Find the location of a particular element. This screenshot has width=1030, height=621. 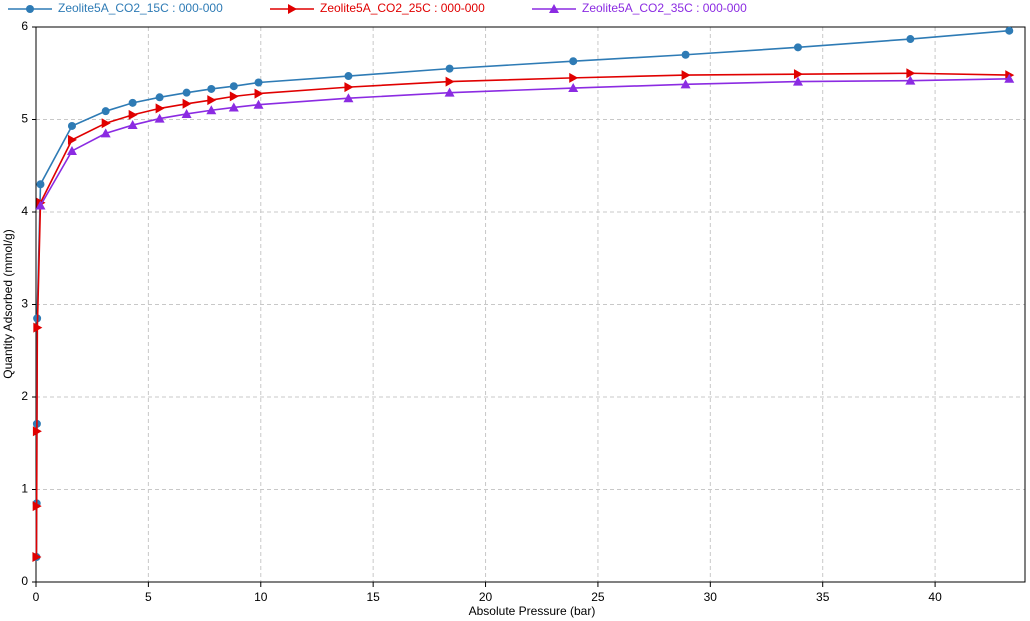

x-axis-label: Absolute Pressure (bar) is located at coordinates (532, 611).